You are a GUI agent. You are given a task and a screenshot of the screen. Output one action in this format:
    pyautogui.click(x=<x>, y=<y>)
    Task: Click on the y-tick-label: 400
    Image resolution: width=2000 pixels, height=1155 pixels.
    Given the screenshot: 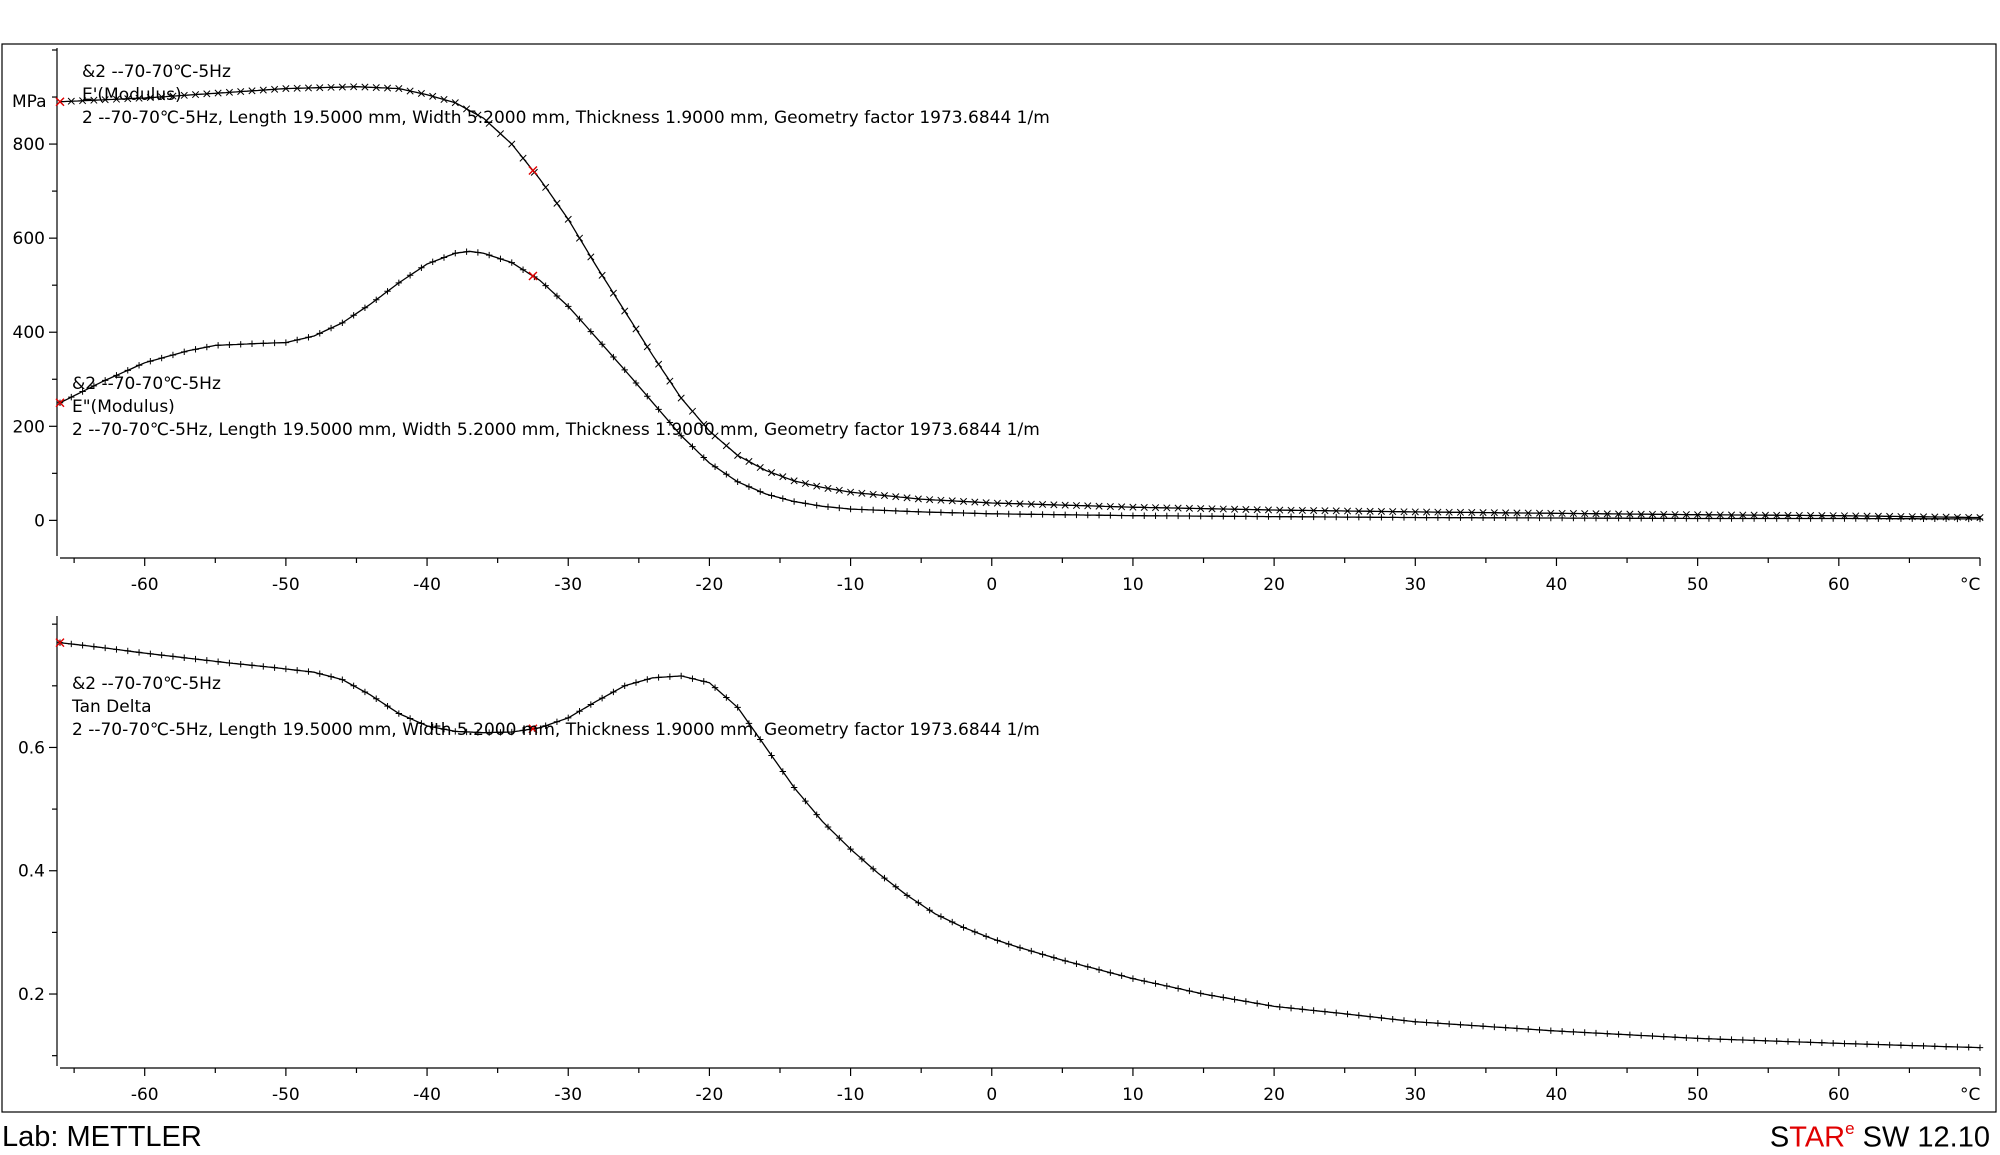 What is the action you would take?
    pyautogui.click(x=29, y=333)
    